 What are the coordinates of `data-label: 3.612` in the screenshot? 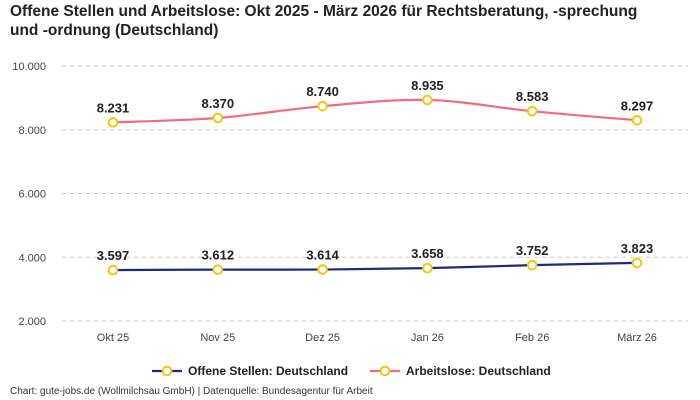 It's located at (218, 255).